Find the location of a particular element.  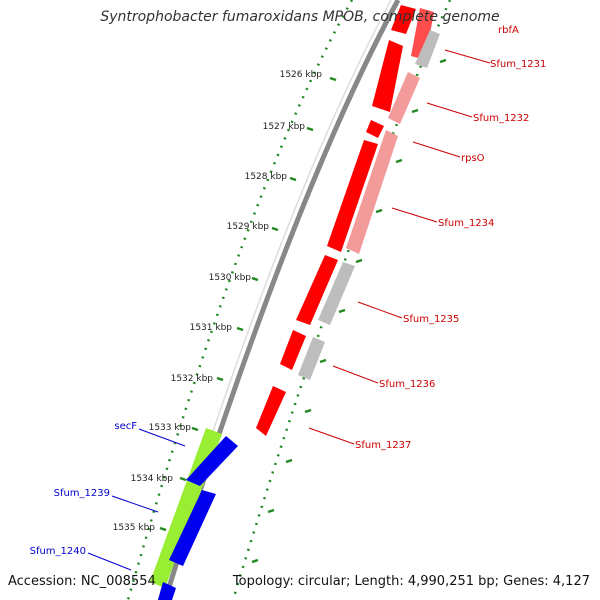

gene-label-rpso: rpsO is located at coordinates (473, 158).